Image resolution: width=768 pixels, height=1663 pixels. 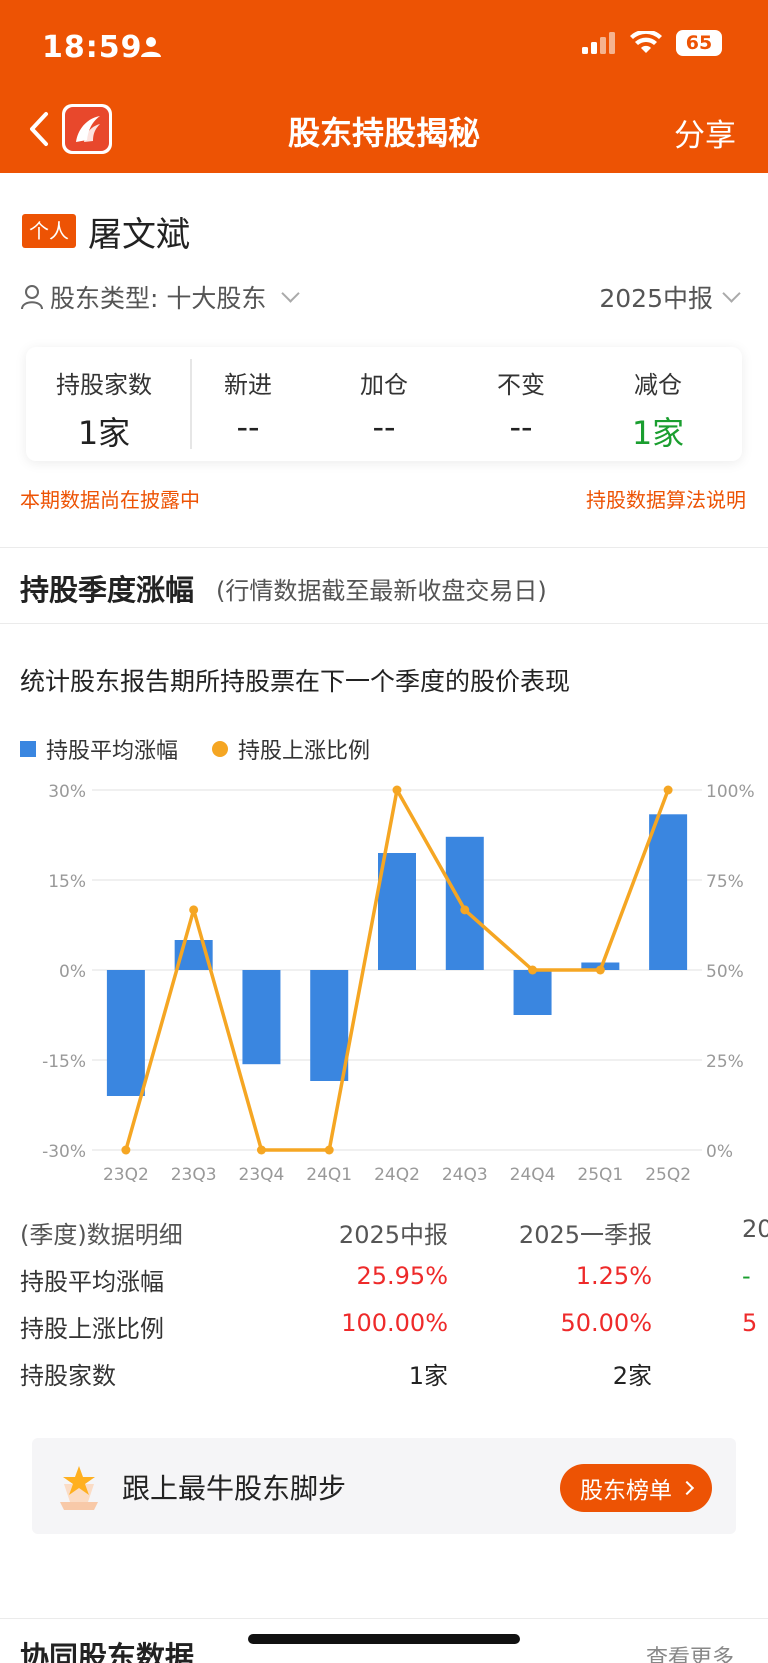 What do you see at coordinates (613, 1276) in the screenshot?
I see `table-cell: 1.25%` at bounding box center [613, 1276].